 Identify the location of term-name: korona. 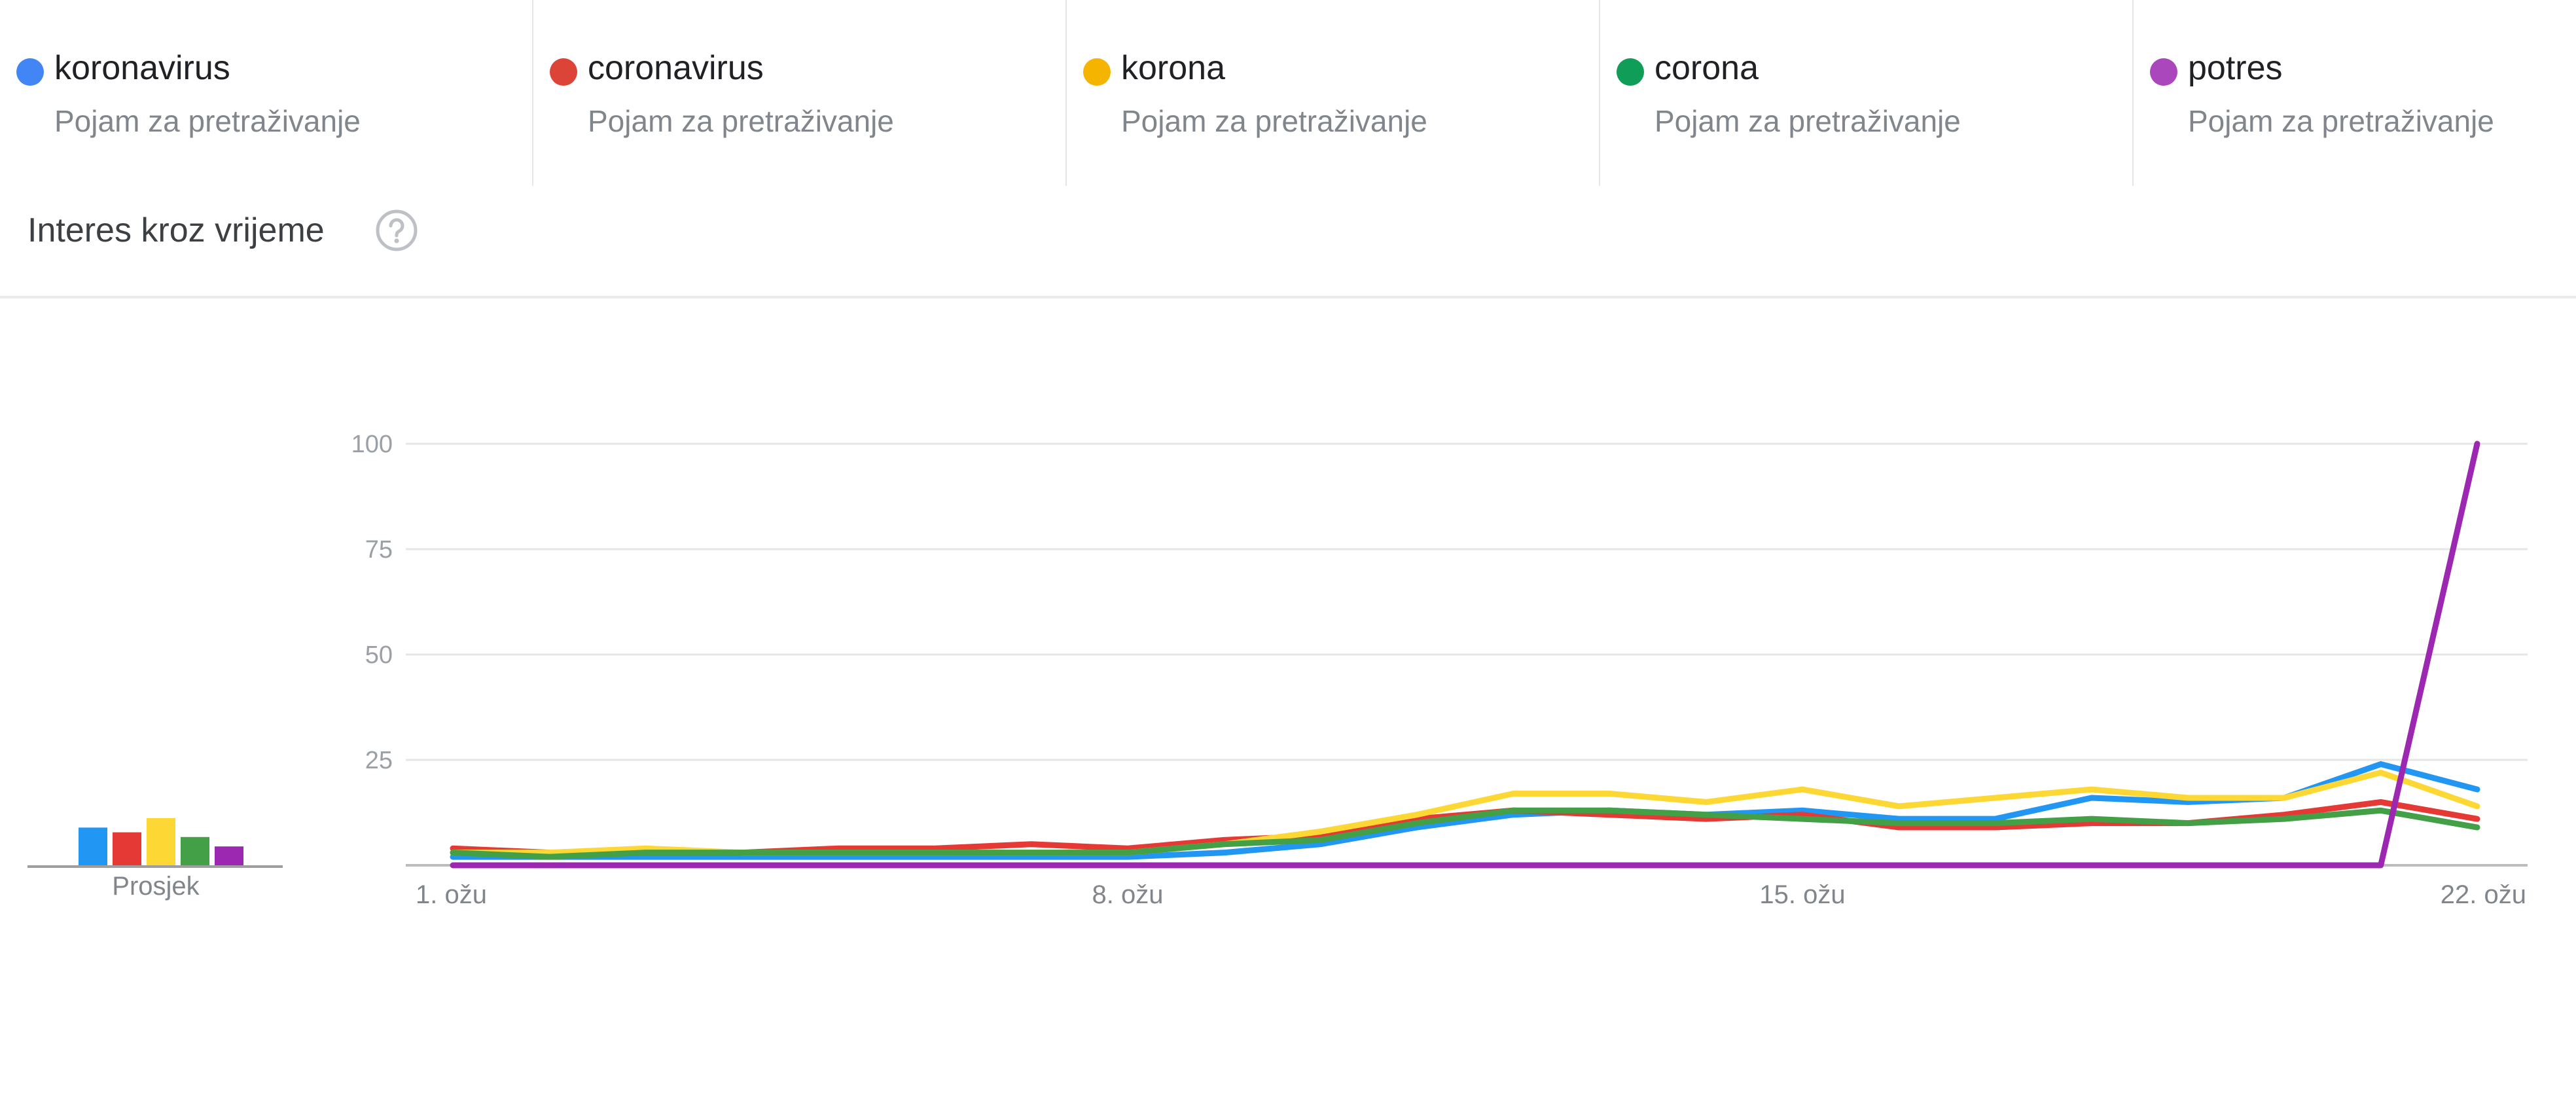
(1173, 68).